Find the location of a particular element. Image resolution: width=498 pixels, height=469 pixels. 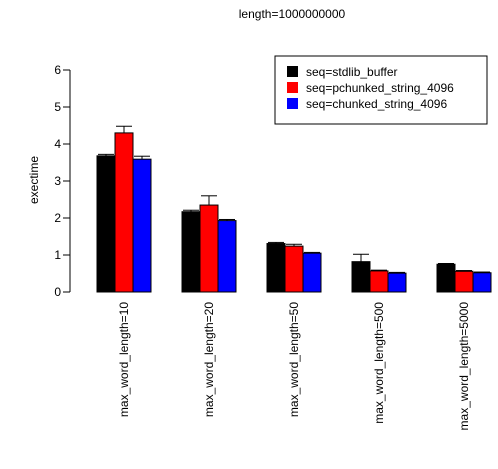

legend-label: seq=chunked_string_4096 is located at coordinates (376, 104).